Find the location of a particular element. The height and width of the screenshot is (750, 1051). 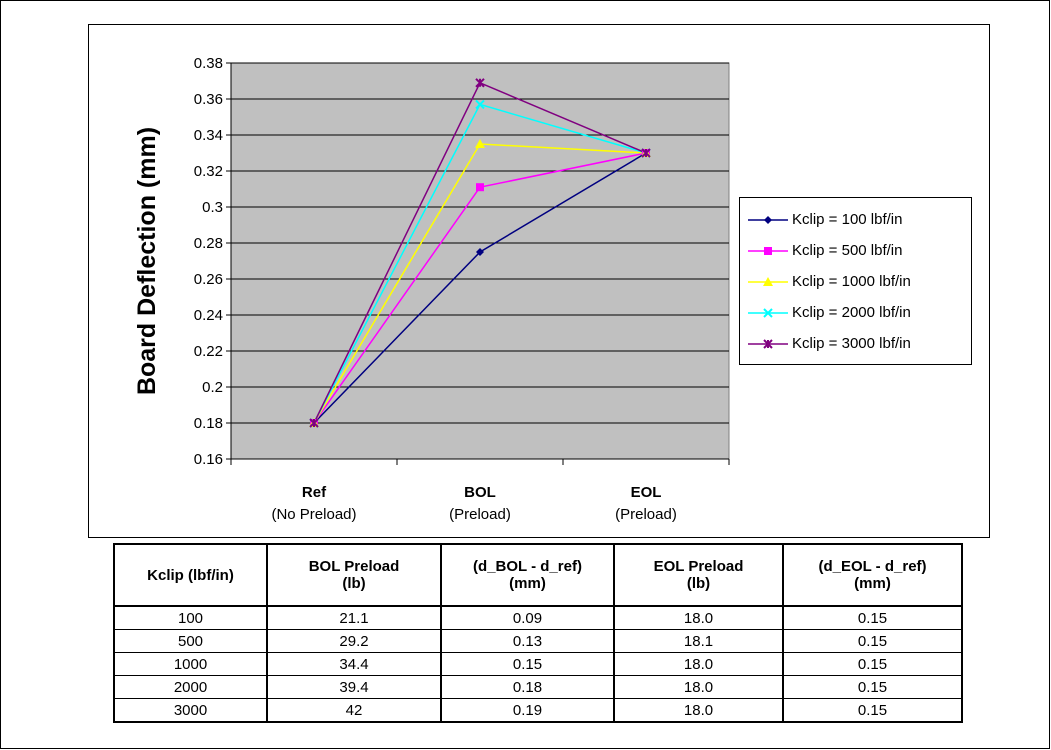

y-tick-label: 0.24 is located at coordinates (208, 315).